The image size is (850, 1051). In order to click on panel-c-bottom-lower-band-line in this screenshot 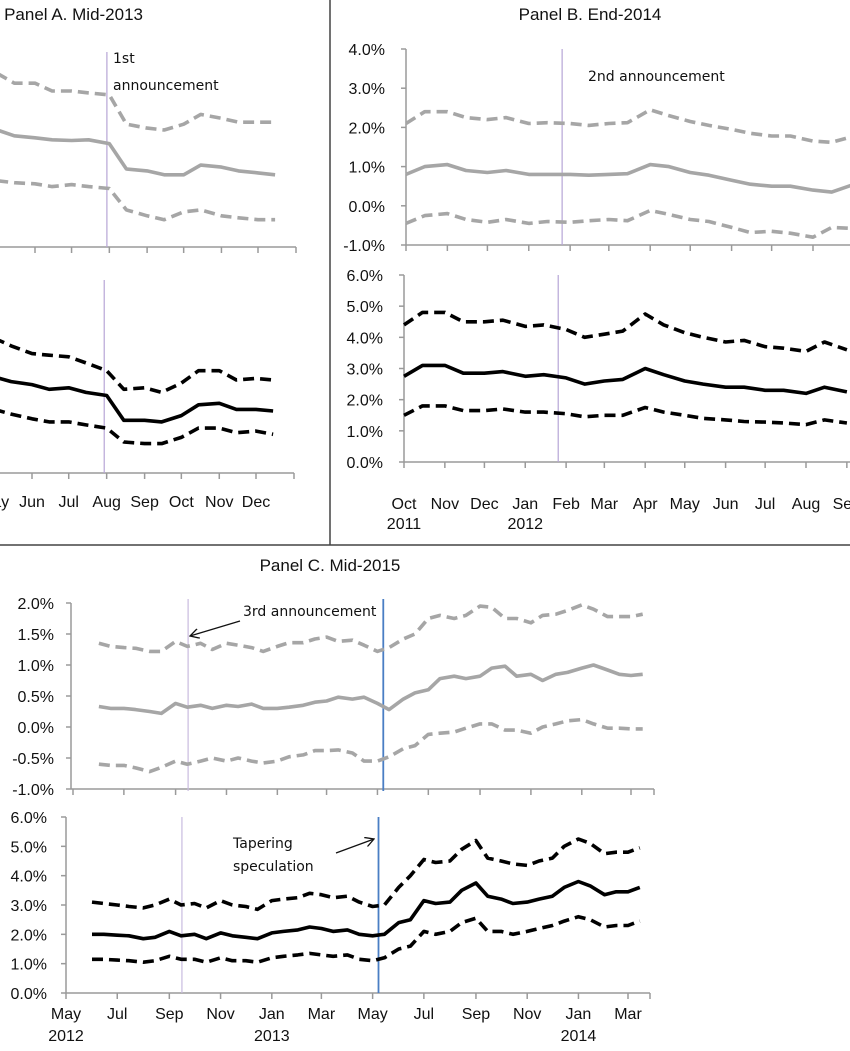, I will do `click(366, 939)`.